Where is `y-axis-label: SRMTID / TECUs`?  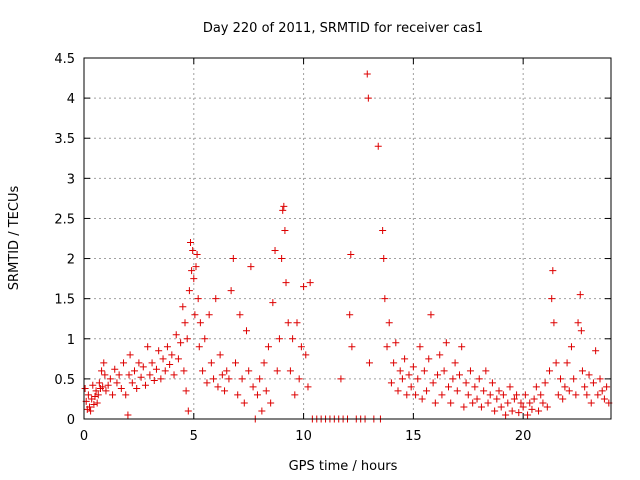 y-axis-label: SRMTID / TECUs is located at coordinates (14, 238).